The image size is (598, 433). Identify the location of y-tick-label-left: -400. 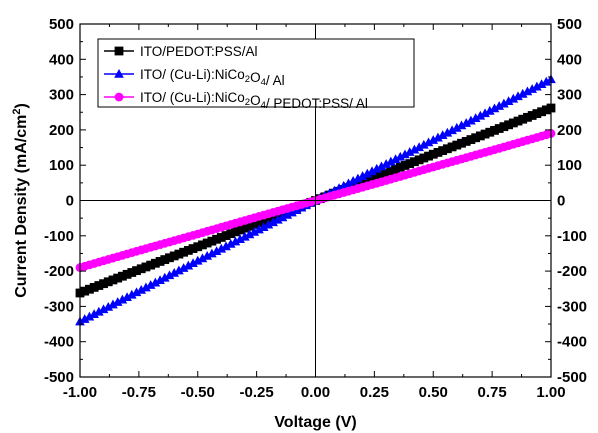
(59, 342).